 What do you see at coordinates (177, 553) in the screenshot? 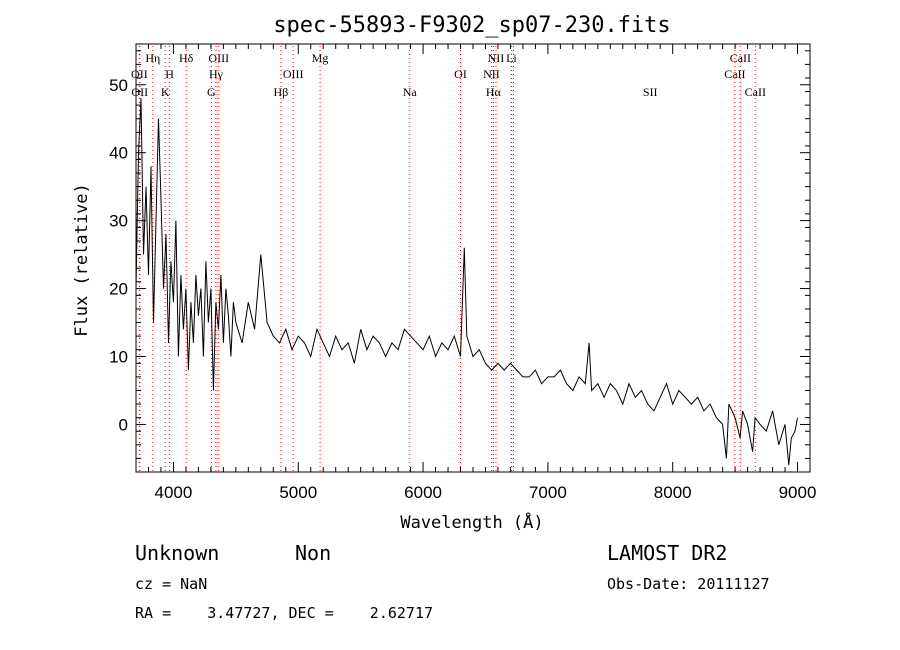
I see `class-label: Unknown` at bounding box center [177, 553].